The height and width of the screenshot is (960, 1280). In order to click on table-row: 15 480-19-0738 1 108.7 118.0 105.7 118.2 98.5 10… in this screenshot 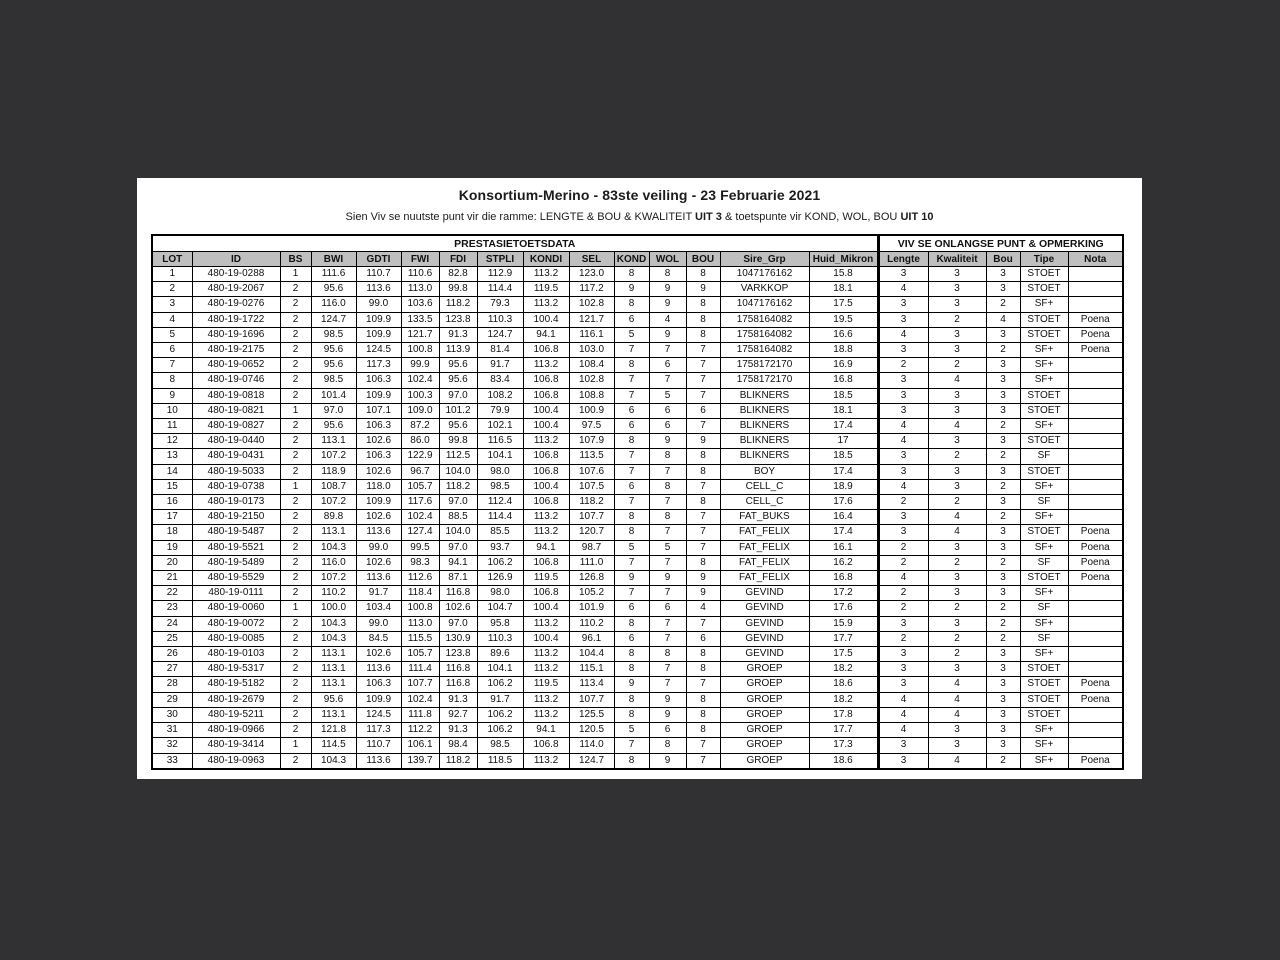, I will do `click(637, 487)`.